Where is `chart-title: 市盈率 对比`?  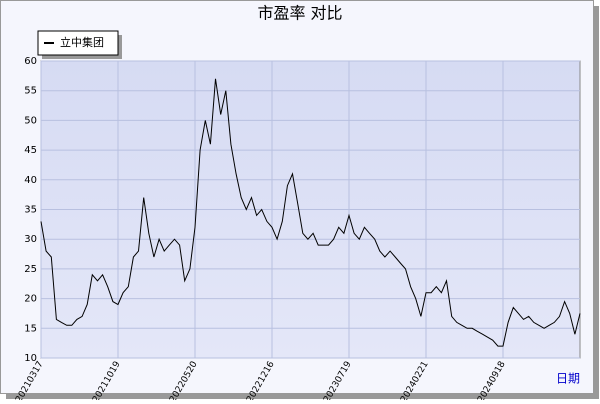
chart-title: 市盈率 对比 is located at coordinates (299, 13).